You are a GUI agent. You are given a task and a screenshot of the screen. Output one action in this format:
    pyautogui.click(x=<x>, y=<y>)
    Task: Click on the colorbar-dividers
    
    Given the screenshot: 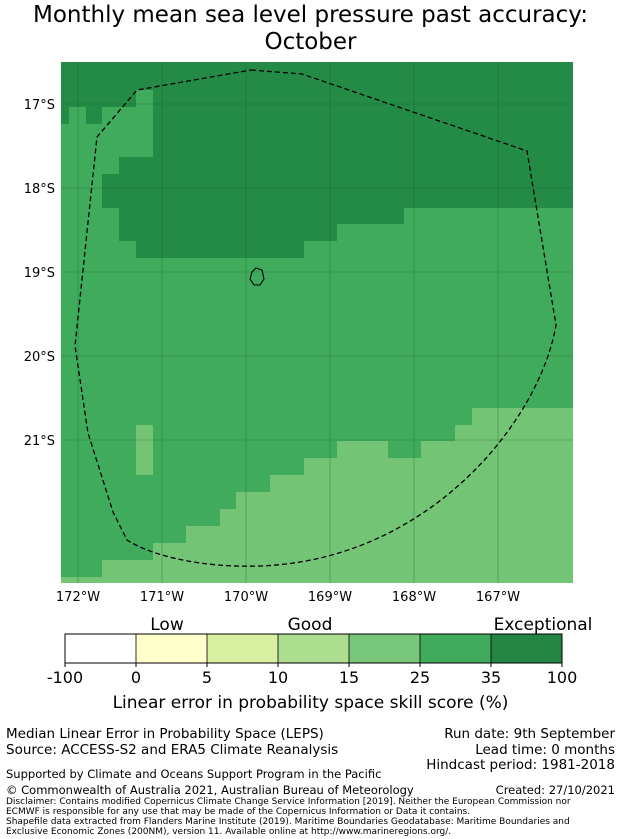 What is the action you would take?
    pyautogui.click(x=313, y=648)
    